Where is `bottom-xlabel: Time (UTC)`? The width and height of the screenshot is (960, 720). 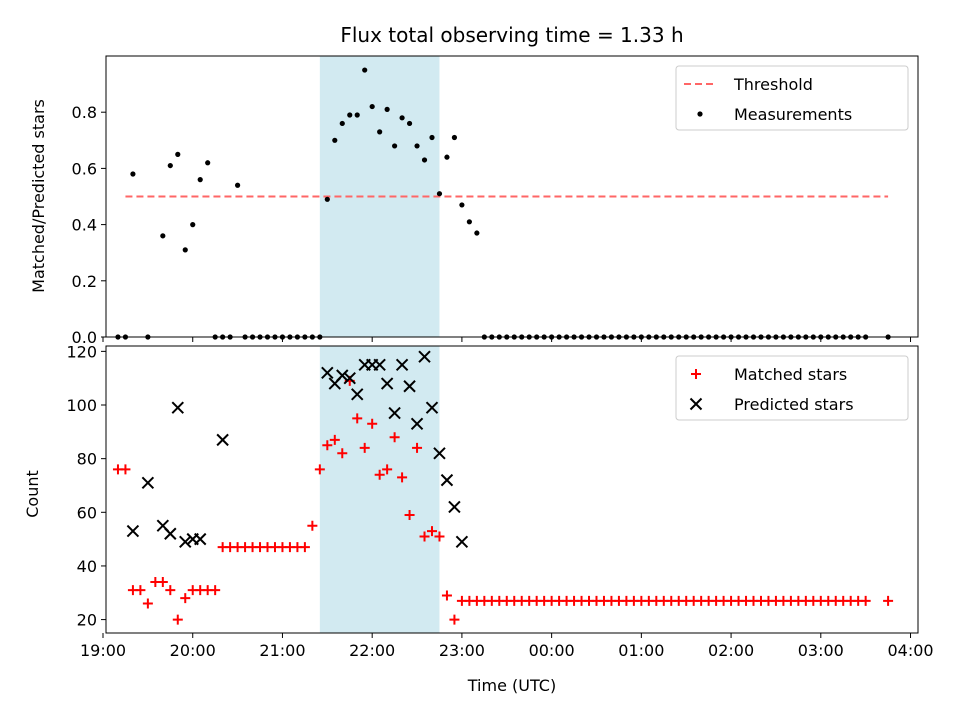 bottom-xlabel: Time (UTC) is located at coordinates (511, 685).